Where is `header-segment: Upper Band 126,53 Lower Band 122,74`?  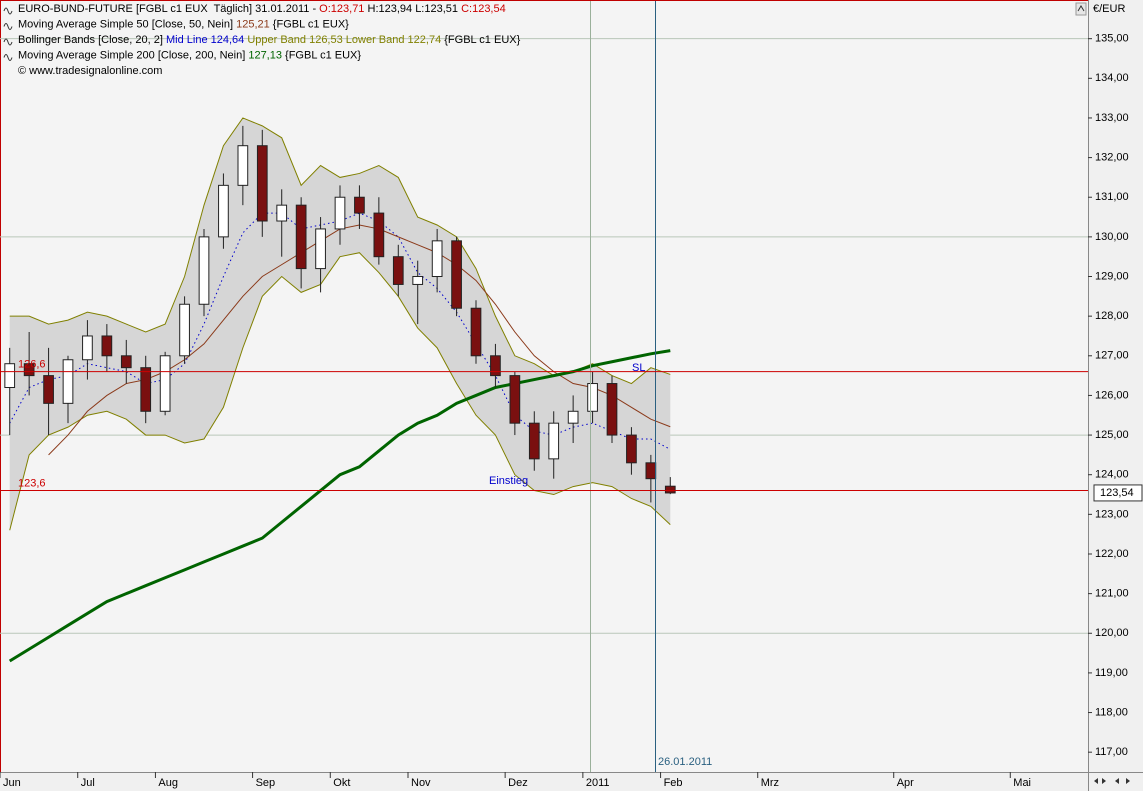 header-segment: Upper Band 126,53 Lower Band 122,74 is located at coordinates (342, 40).